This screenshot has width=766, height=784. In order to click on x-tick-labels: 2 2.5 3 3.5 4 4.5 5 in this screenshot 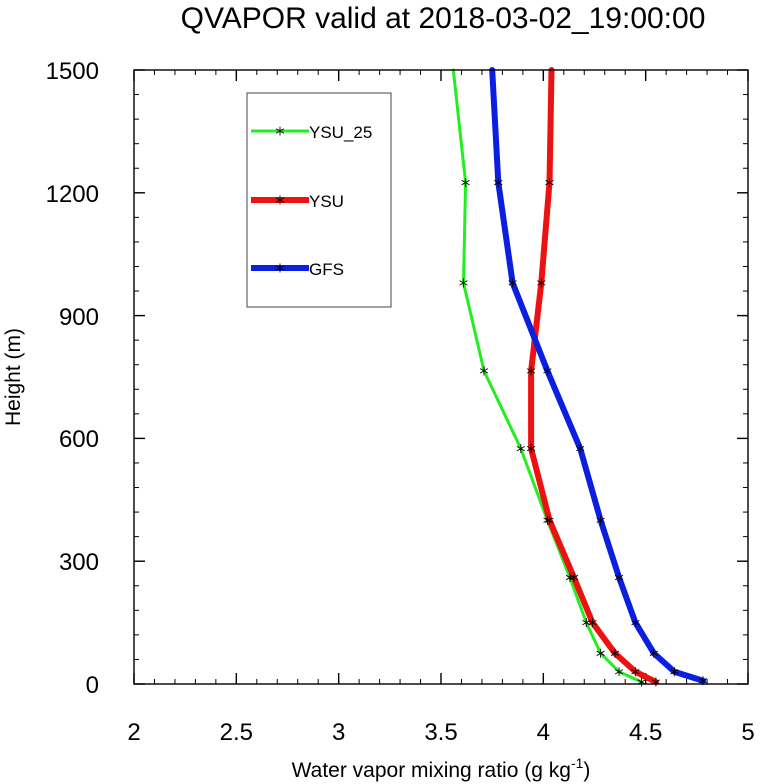, I will do `click(440, 732)`.